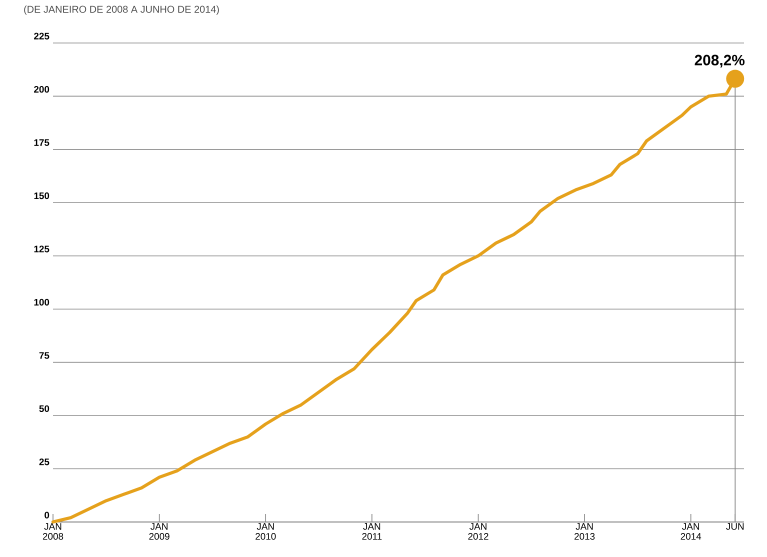 The image size is (767, 557). Describe the element at coordinates (735, 526) in the screenshot. I see `x-tick-label: JUN` at that location.